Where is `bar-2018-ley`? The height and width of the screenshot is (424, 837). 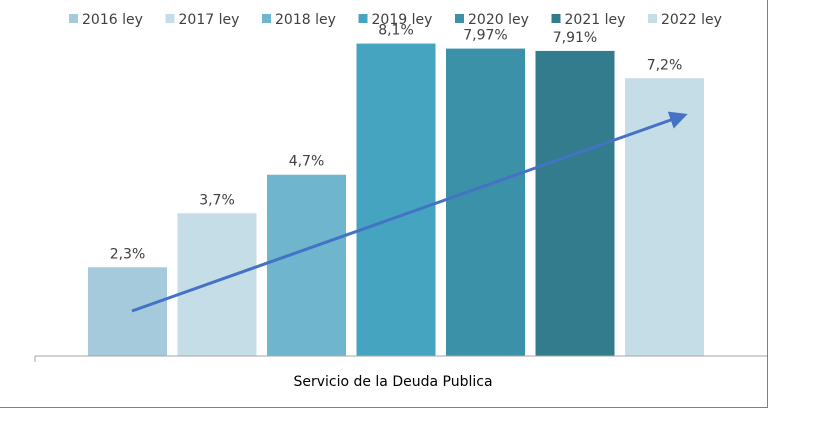 bar-2018-ley is located at coordinates (306, 265).